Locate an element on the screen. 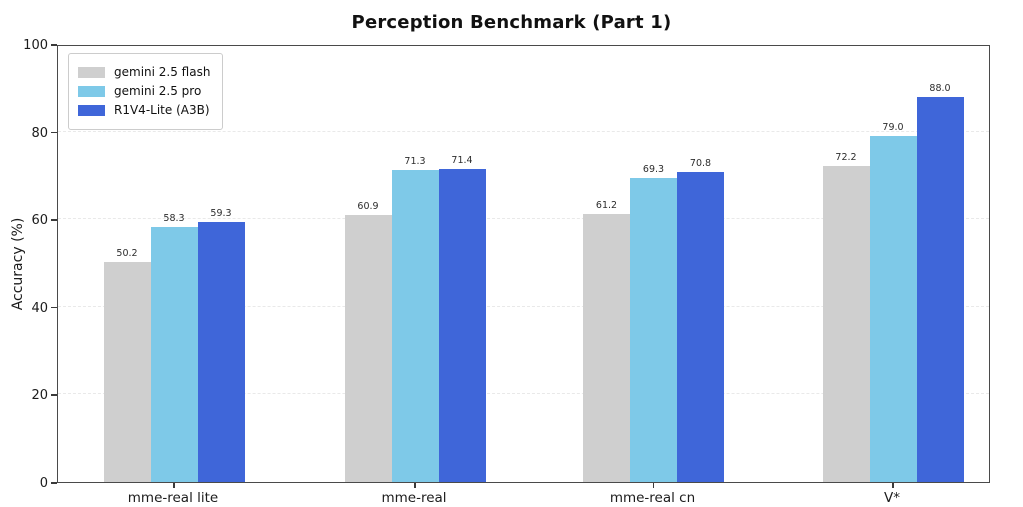 This screenshot has width=1023, height=507. bar-value-label: 60.9 is located at coordinates (368, 207).